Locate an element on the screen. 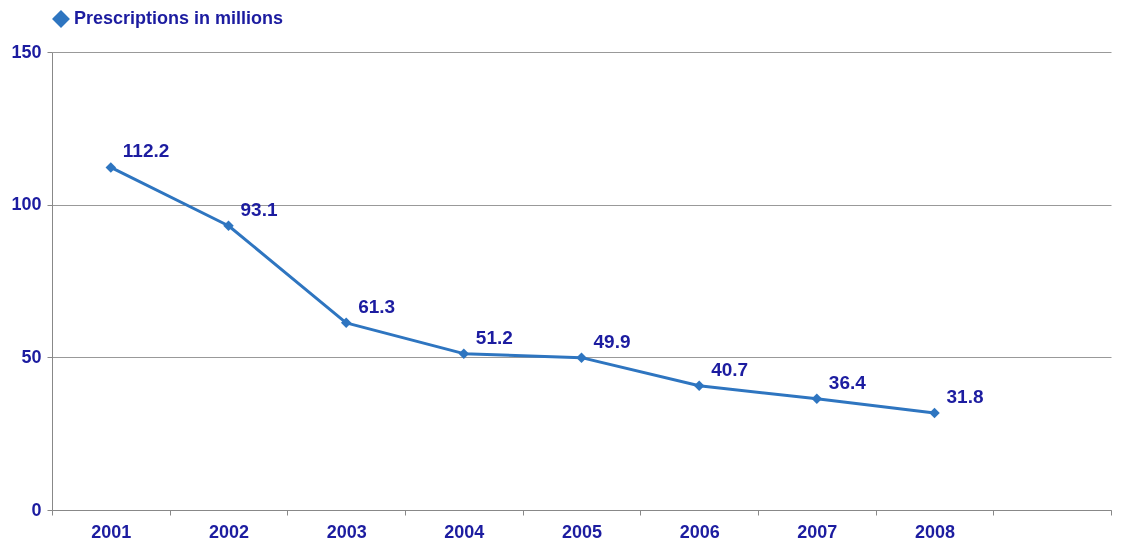  data-label: 93.1 is located at coordinates (259, 209).